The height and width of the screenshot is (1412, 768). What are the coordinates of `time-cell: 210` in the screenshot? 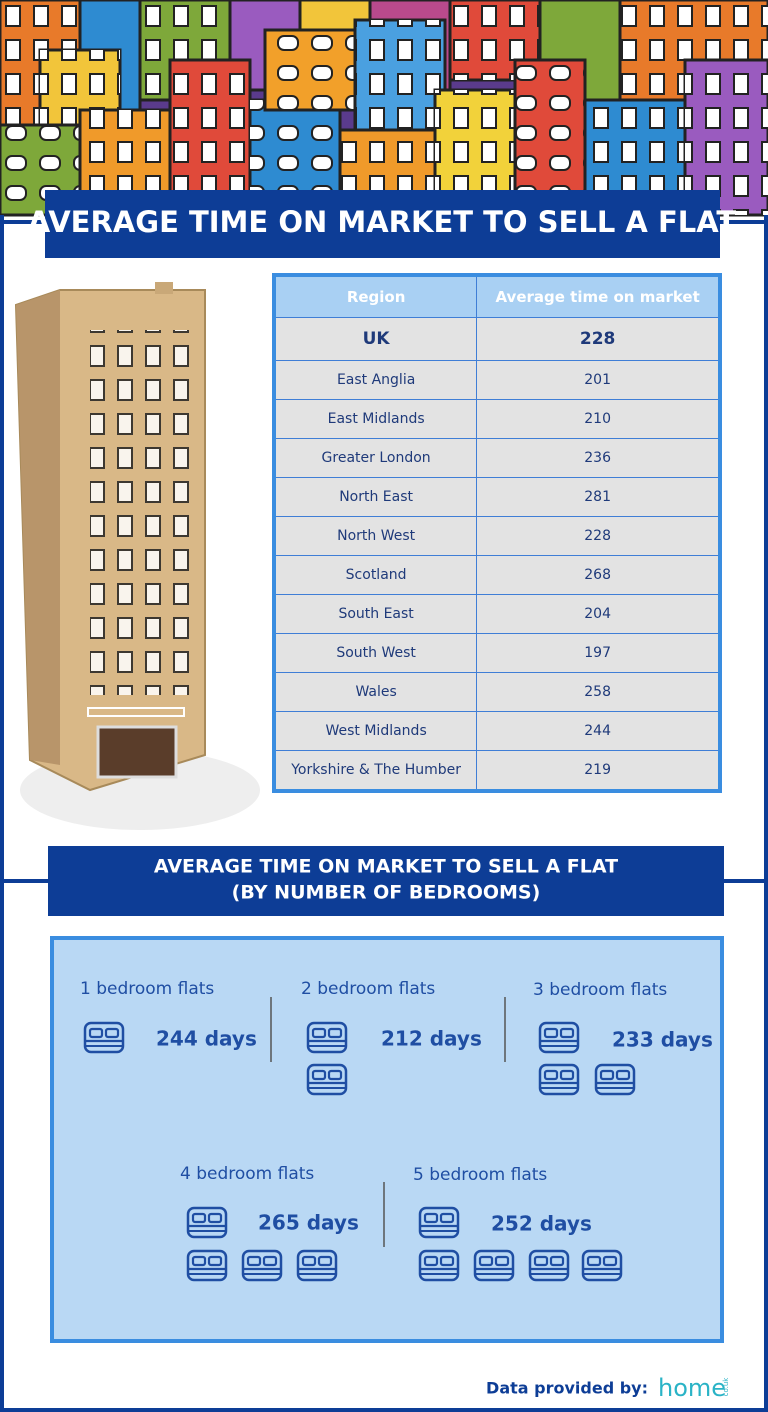 It's located at (598, 419).